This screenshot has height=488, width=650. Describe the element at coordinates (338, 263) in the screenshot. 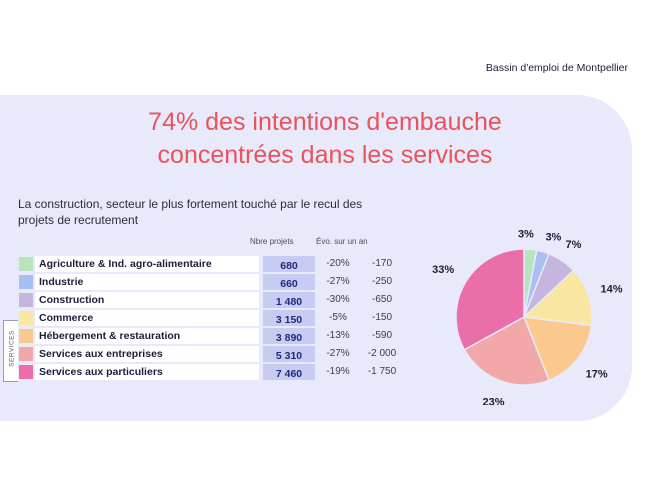

I see `evolution-pct: -20%` at that location.